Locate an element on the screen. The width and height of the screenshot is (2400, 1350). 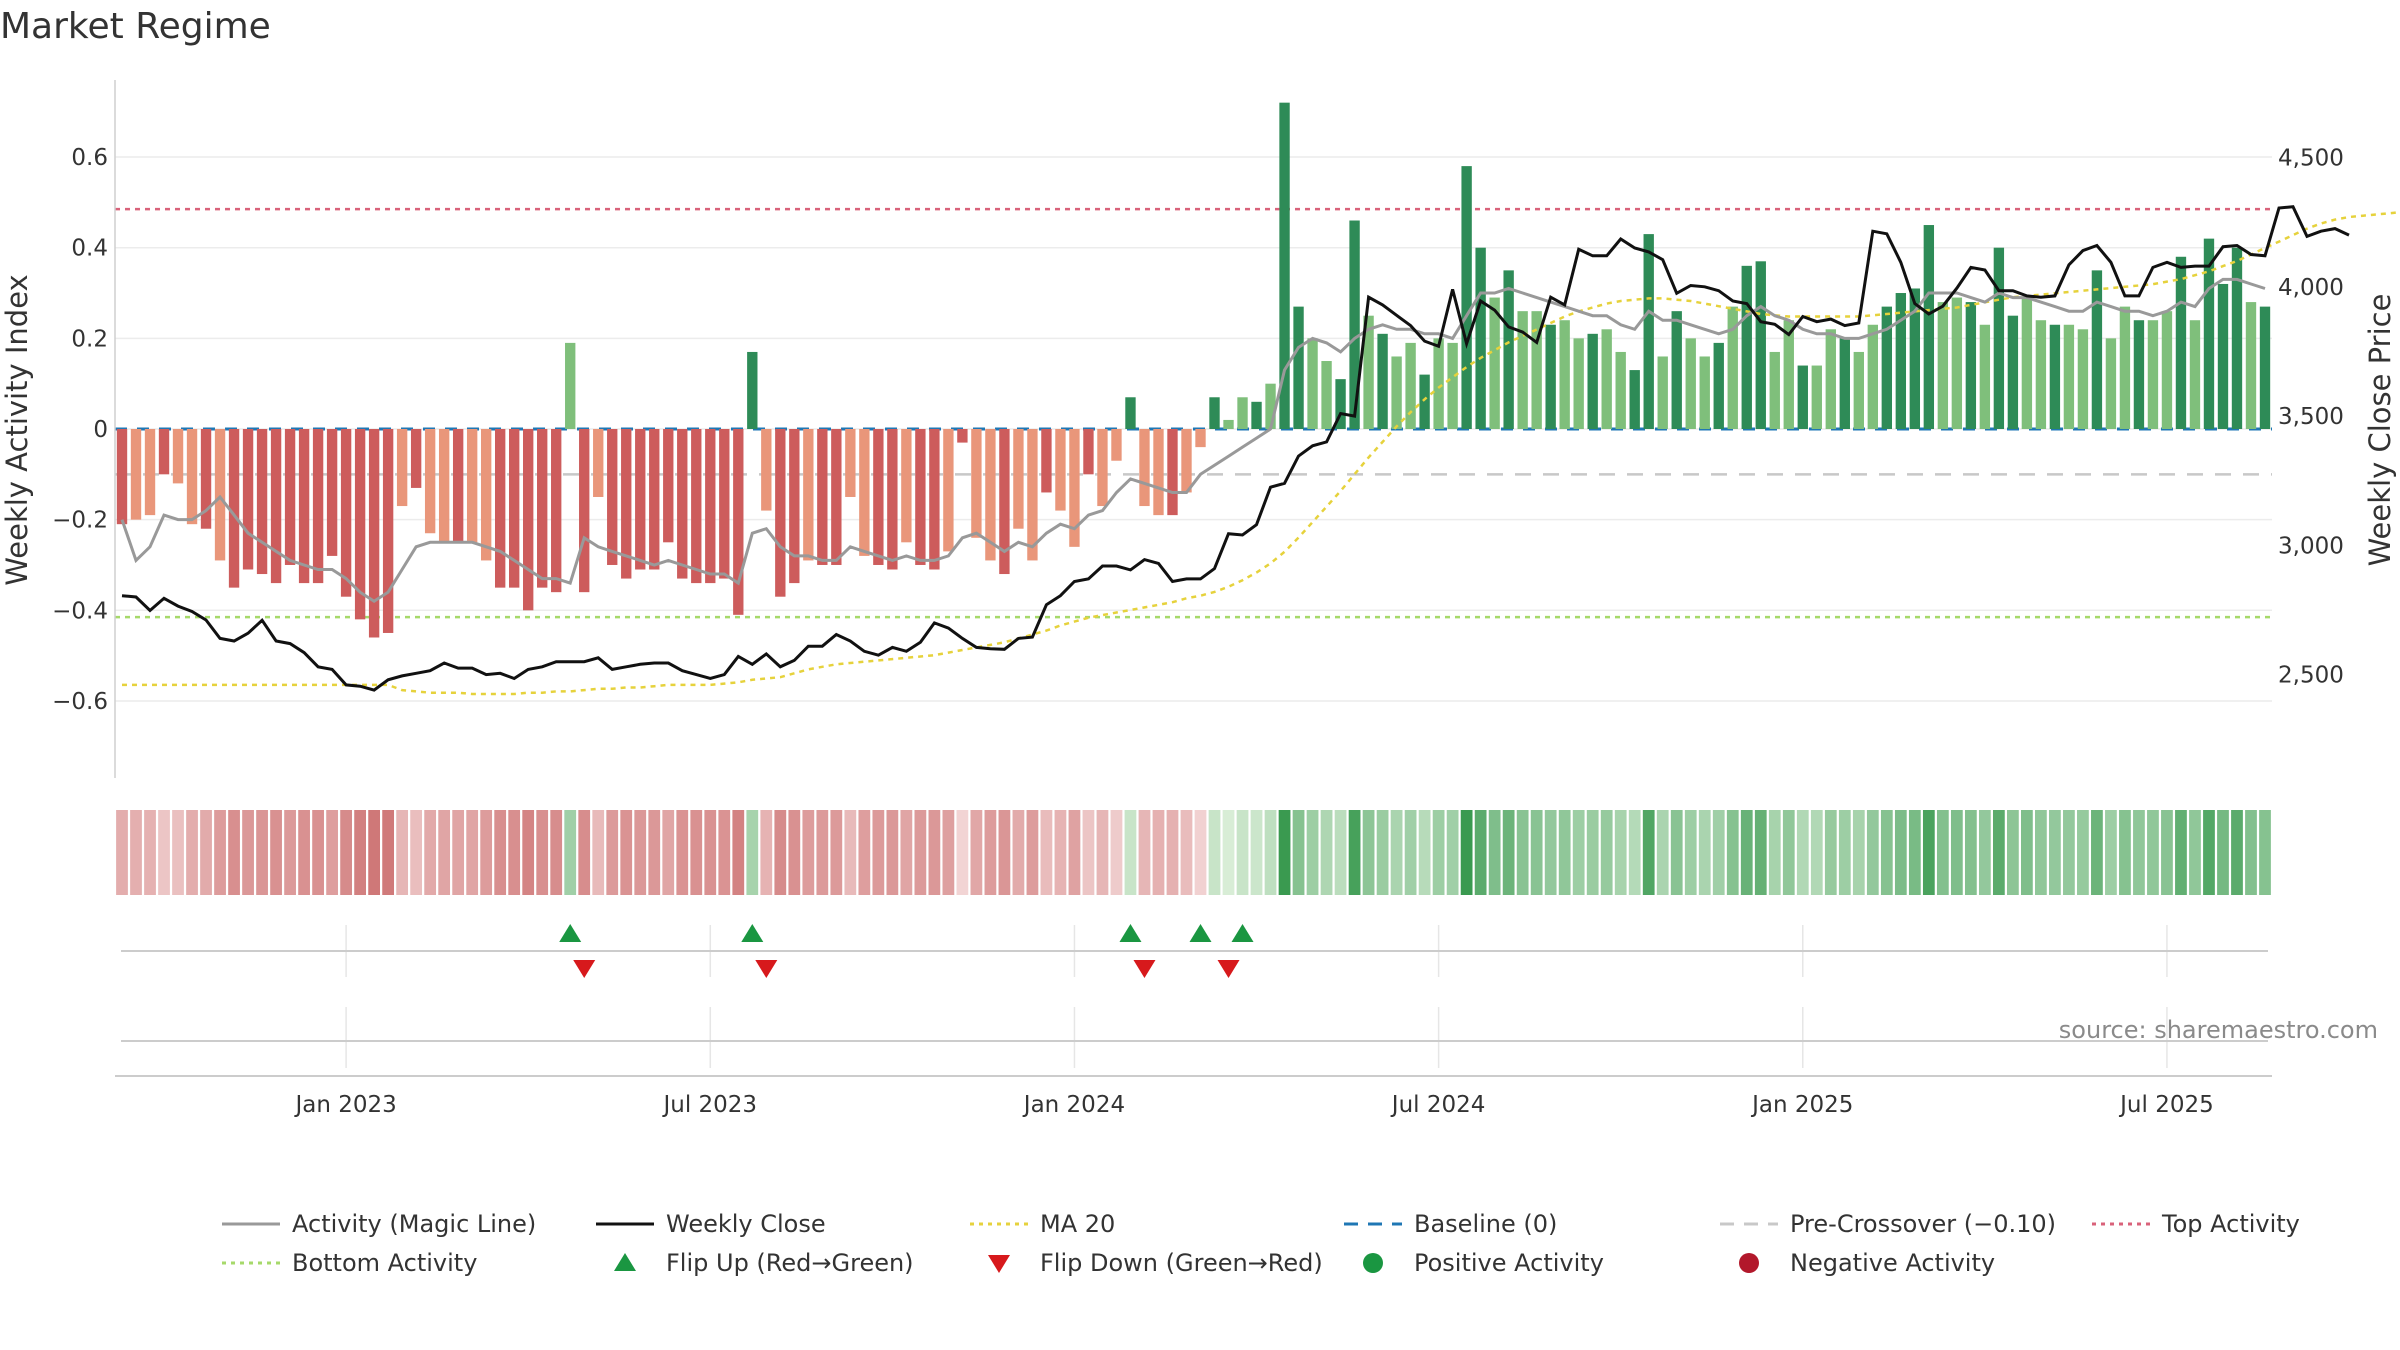
y-right-tick-label: 3,000 is located at coordinates (2311, 546).